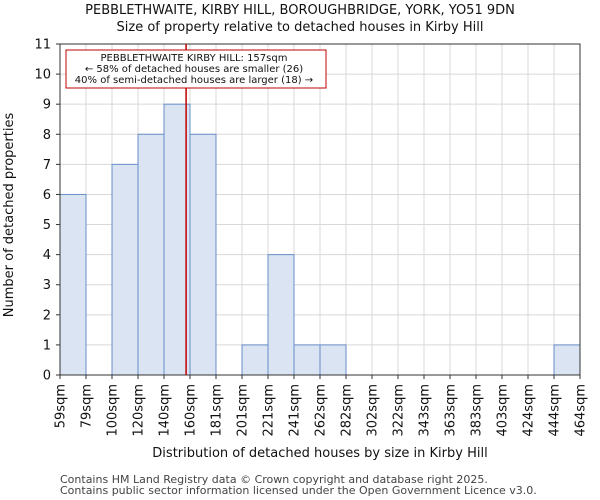  What do you see at coordinates (47, 376) in the screenshot?
I see `y-tick-label: 0` at bounding box center [47, 376].